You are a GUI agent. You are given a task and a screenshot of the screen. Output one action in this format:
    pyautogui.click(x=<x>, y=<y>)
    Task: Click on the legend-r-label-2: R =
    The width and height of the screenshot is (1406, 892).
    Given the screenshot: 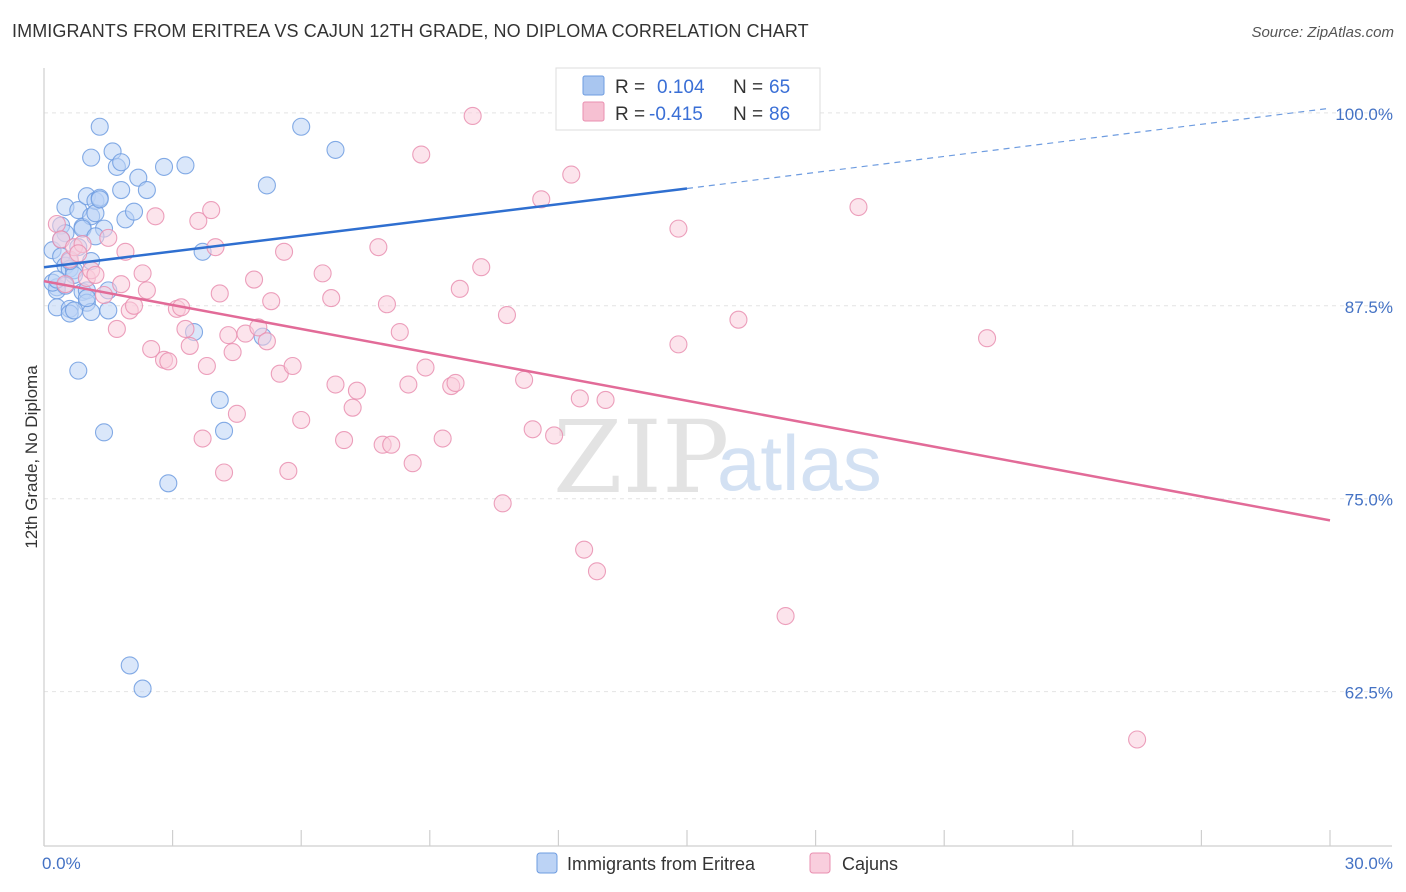 What is the action you would take?
    pyautogui.click(x=630, y=114)
    